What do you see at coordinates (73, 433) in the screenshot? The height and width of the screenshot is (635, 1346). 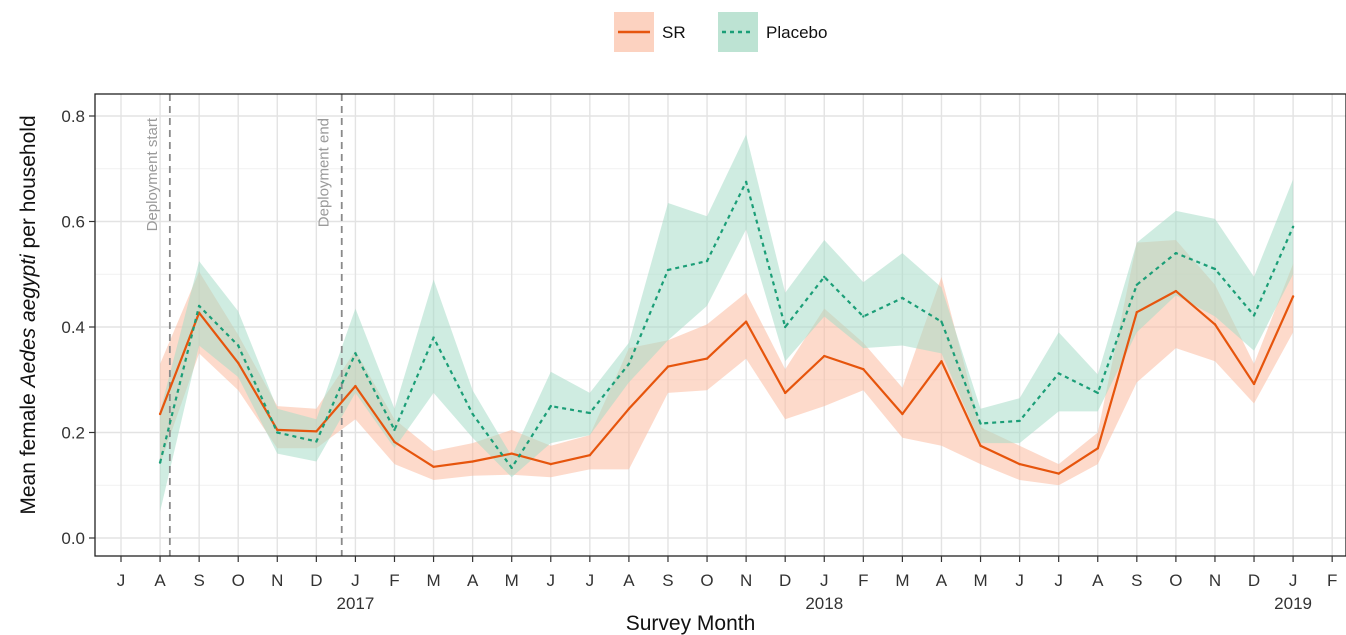 I see `y-tick-label: 0.2` at bounding box center [73, 433].